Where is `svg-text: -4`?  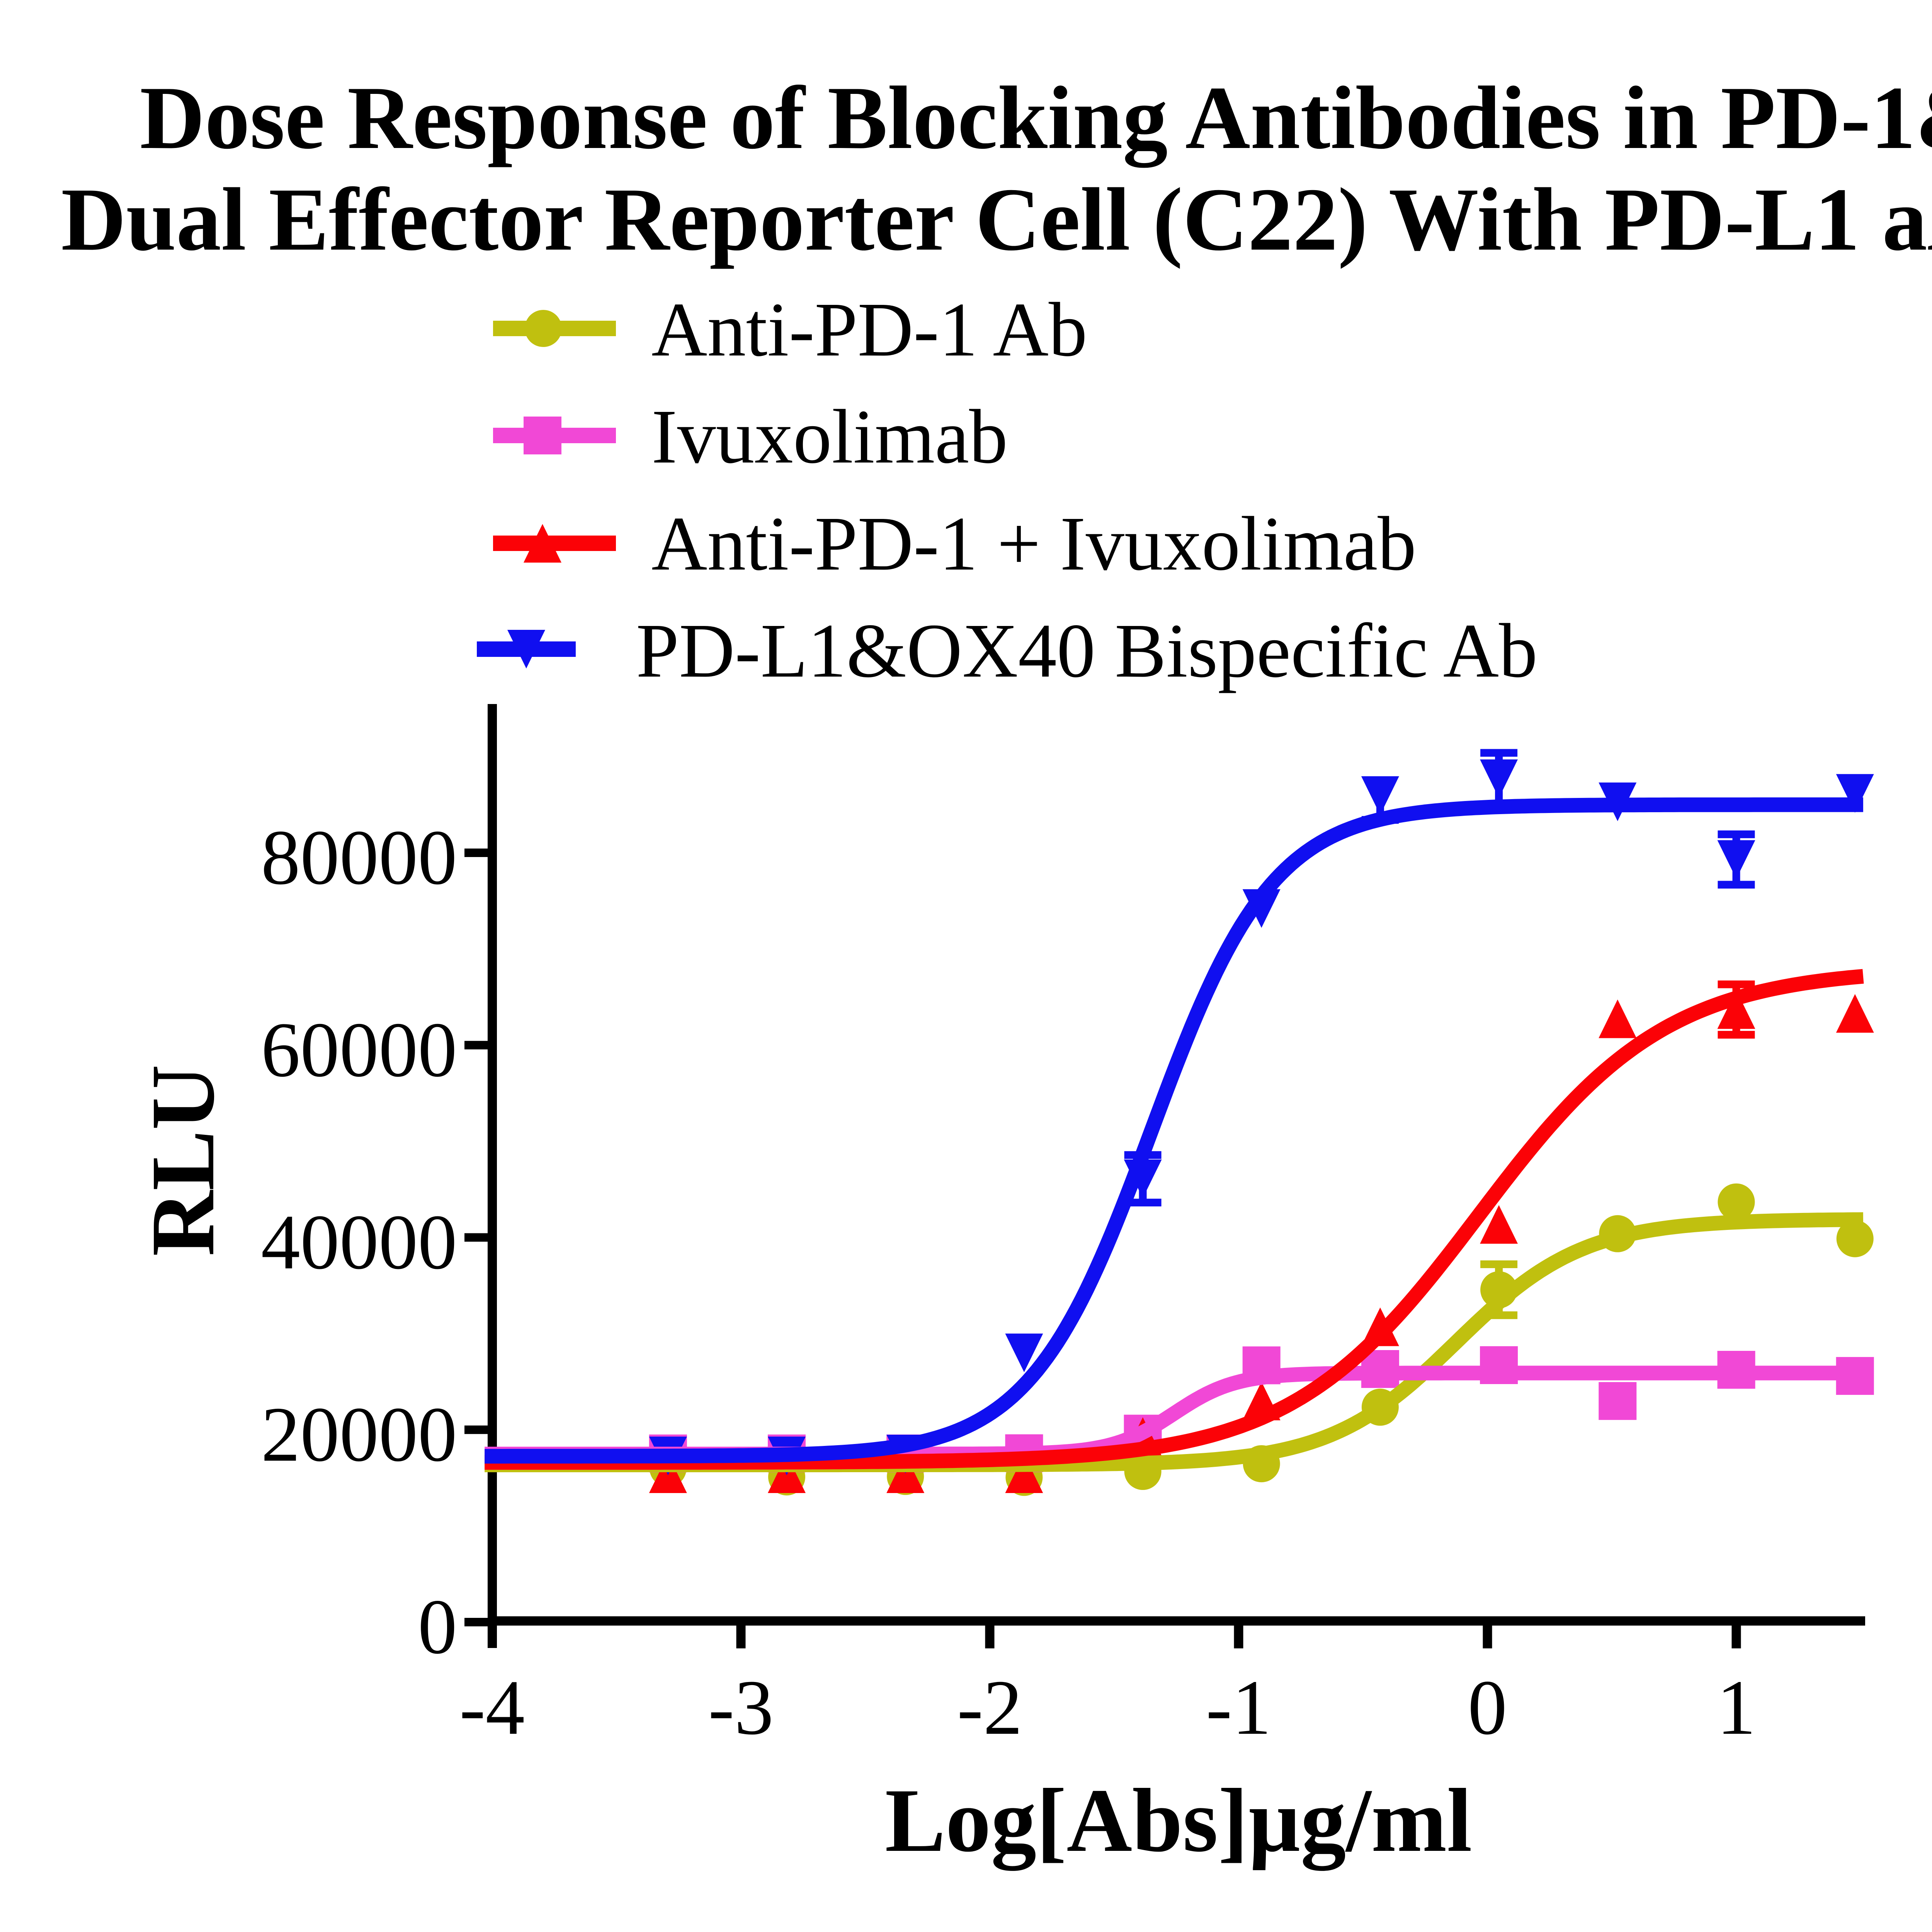 svg-text: -4 is located at coordinates (492, 1708).